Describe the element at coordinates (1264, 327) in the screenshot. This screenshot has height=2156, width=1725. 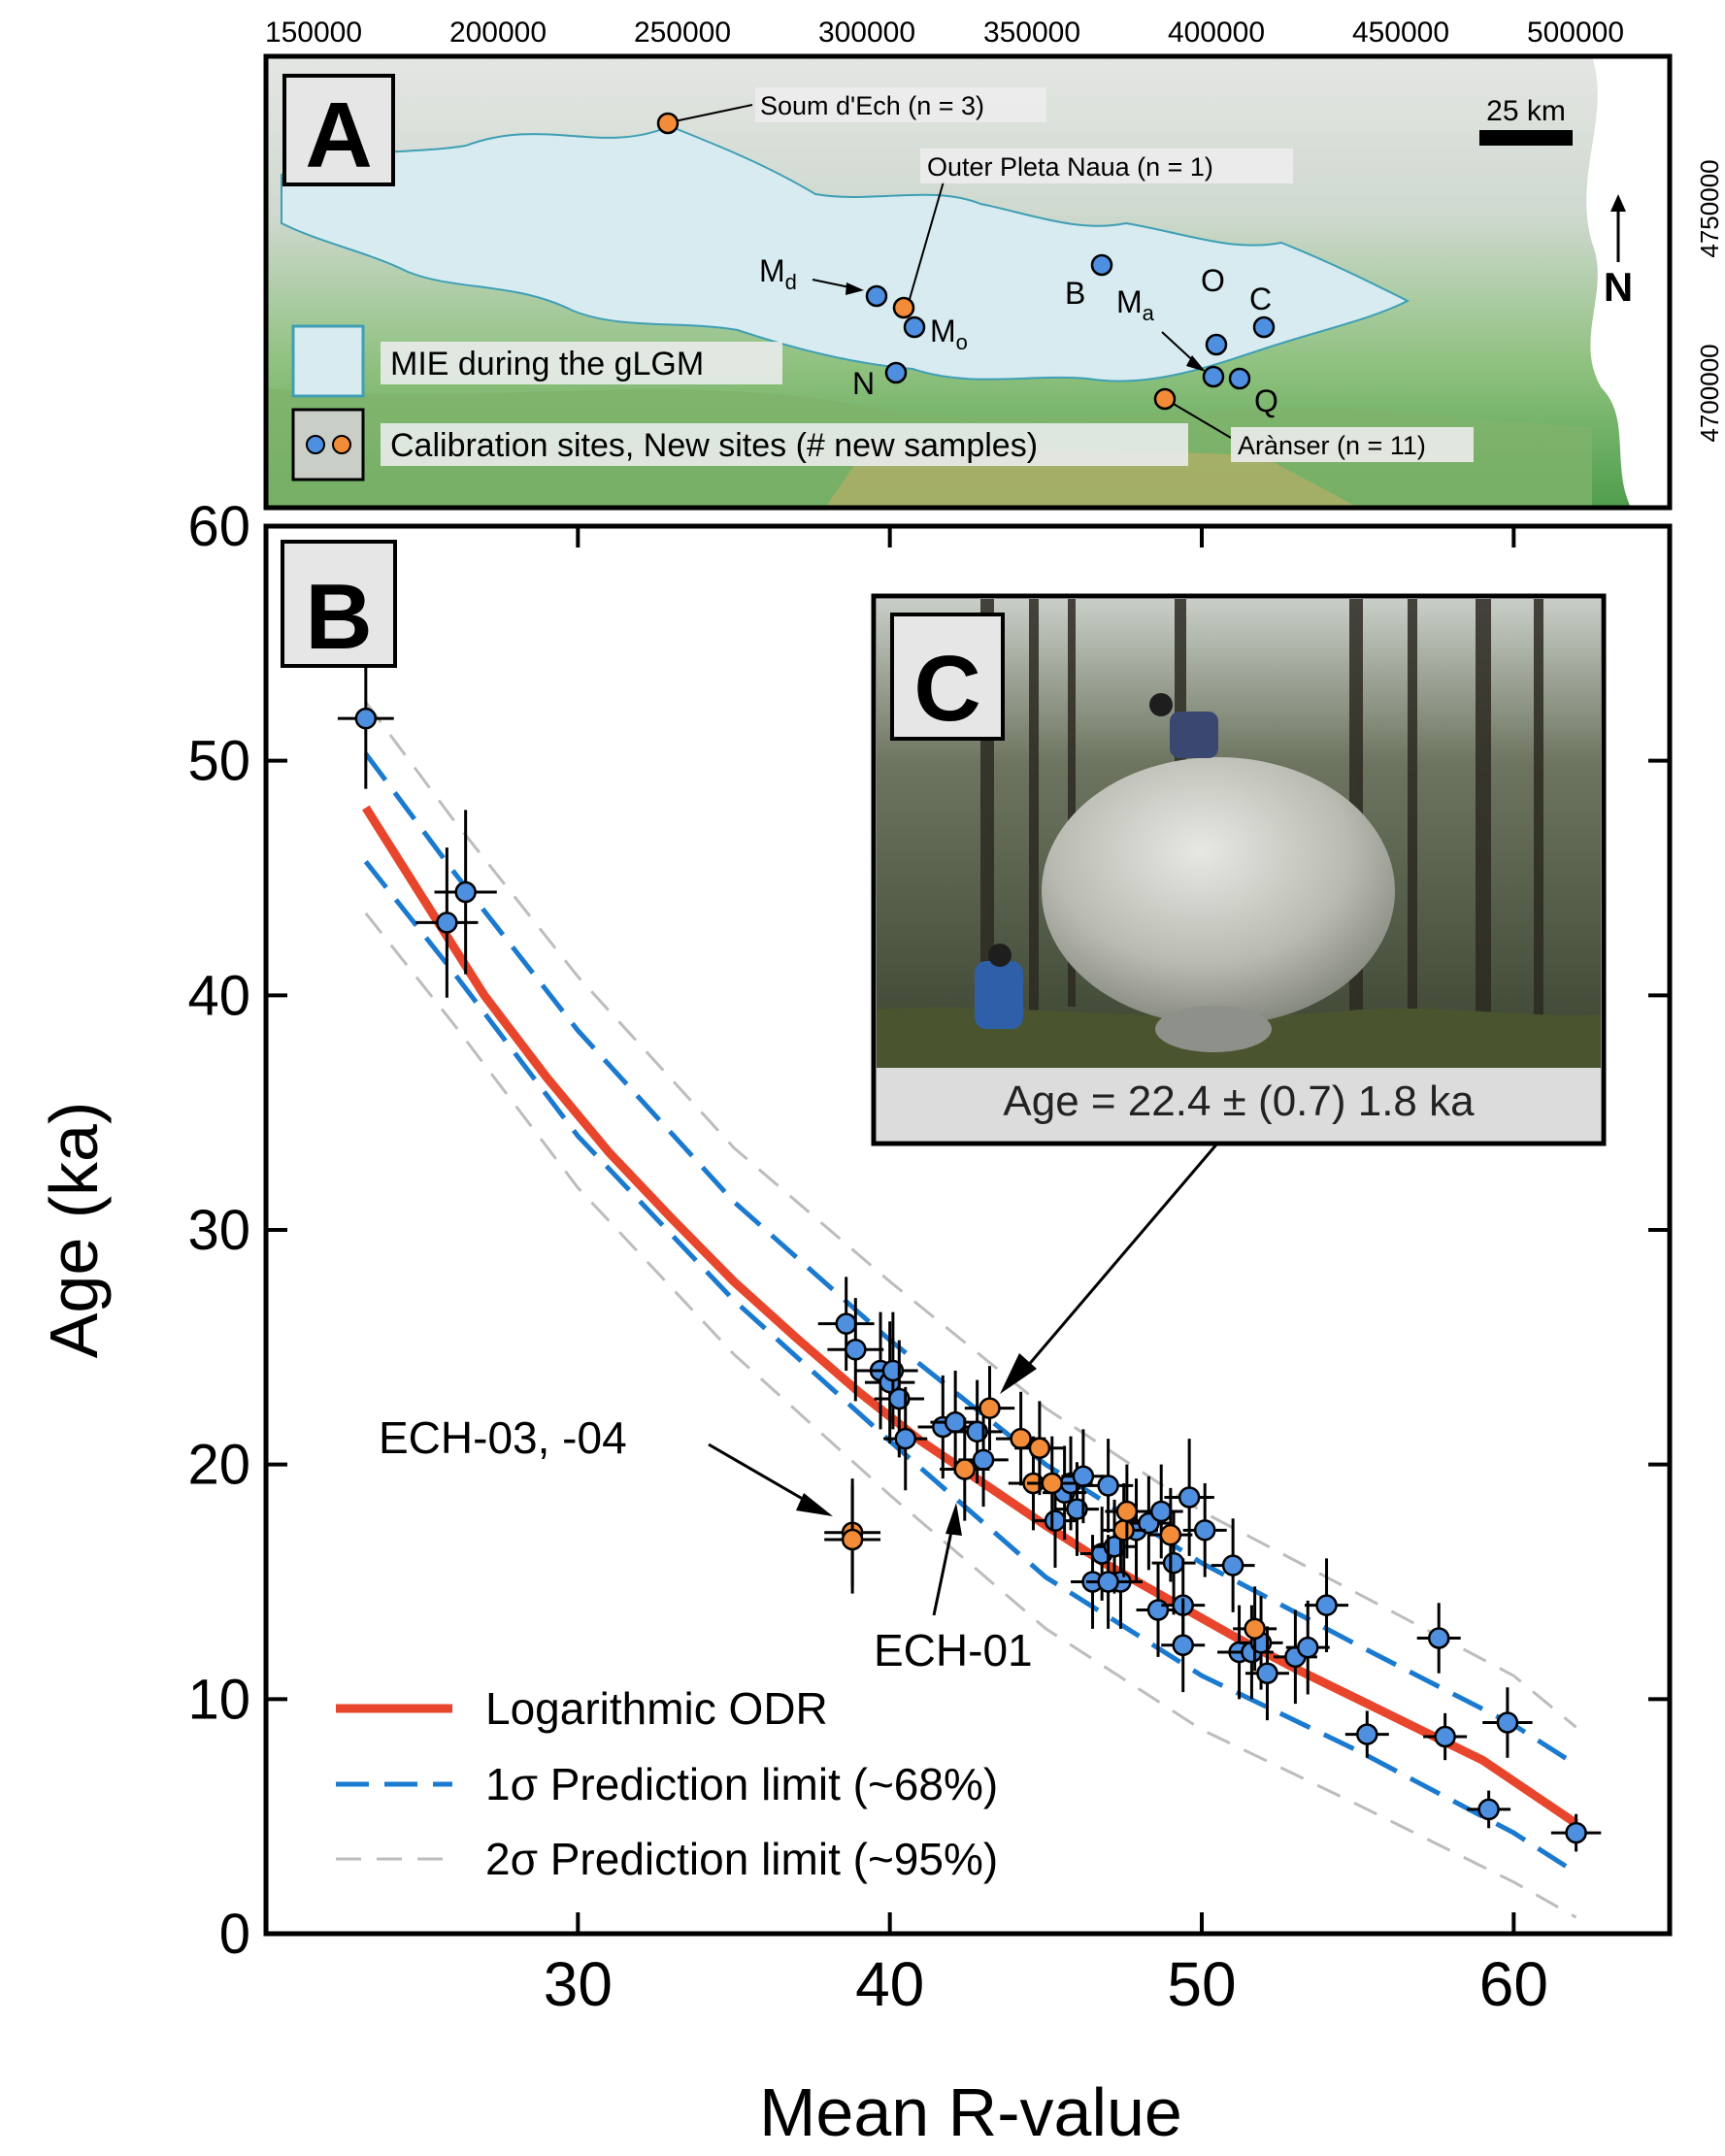
I see `site-c-marker` at that location.